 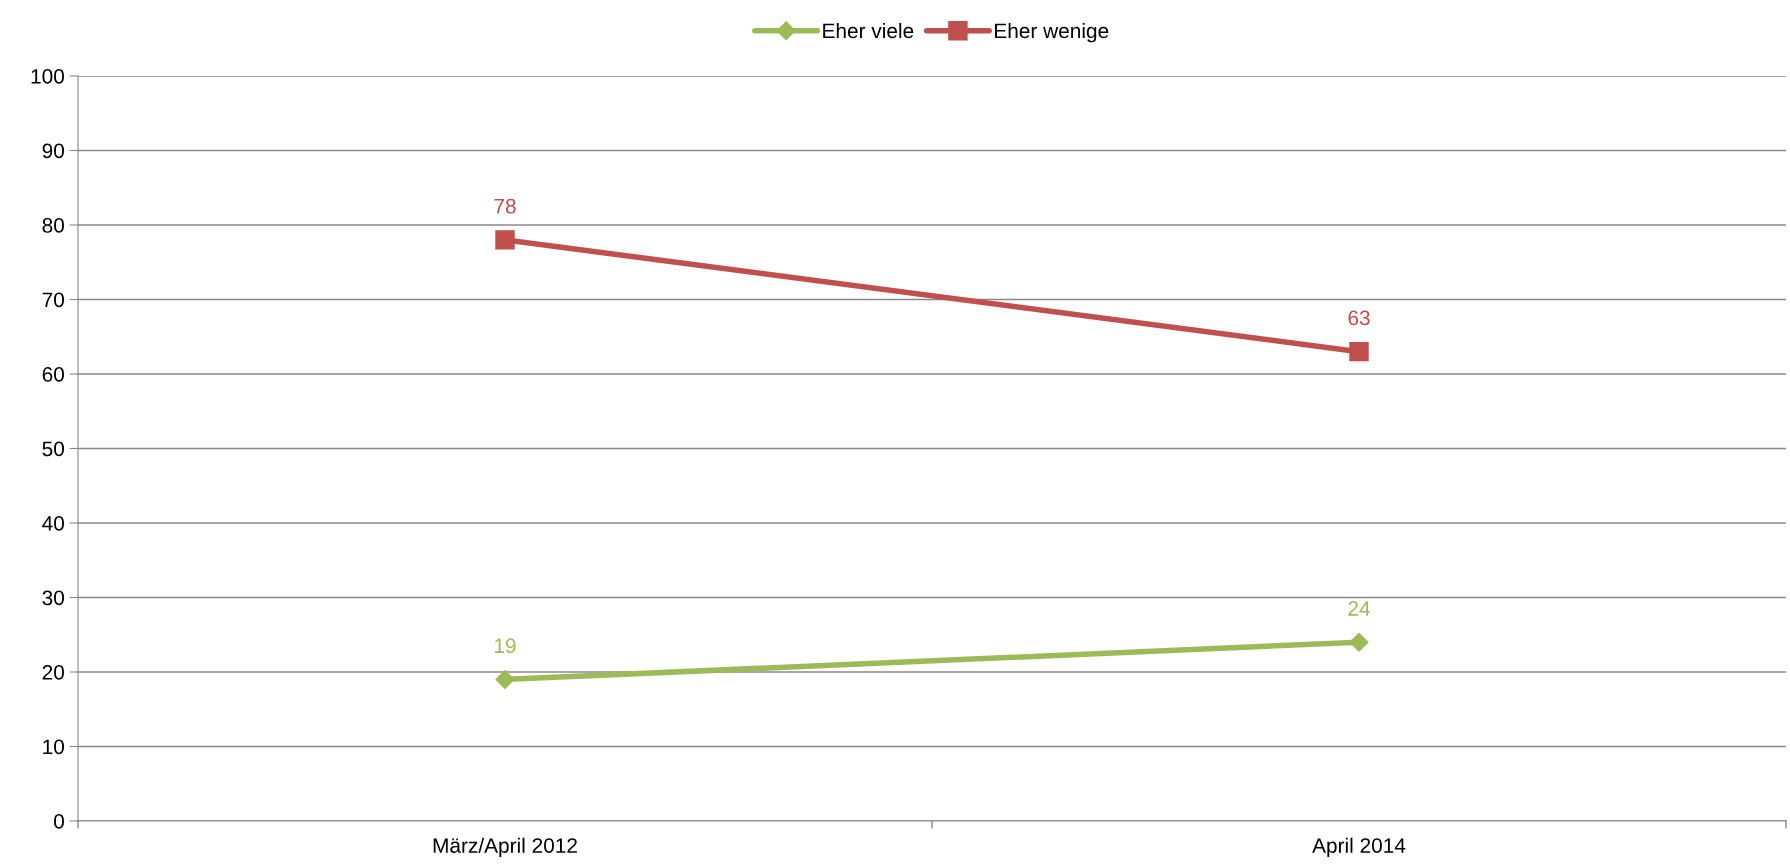 What do you see at coordinates (53, 300) in the screenshot?
I see `y-tick-label: 70` at bounding box center [53, 300].